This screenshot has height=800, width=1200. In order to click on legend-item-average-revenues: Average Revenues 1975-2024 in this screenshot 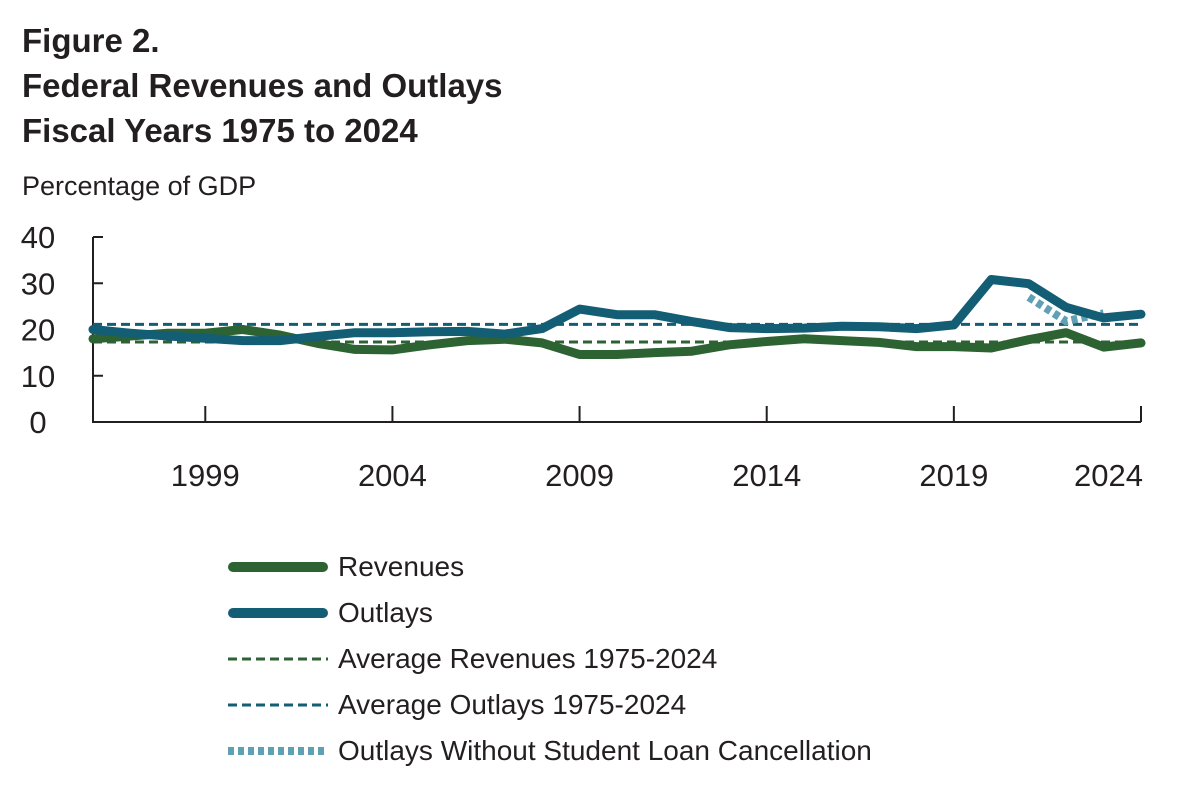, I will do `click(550, 659)`.